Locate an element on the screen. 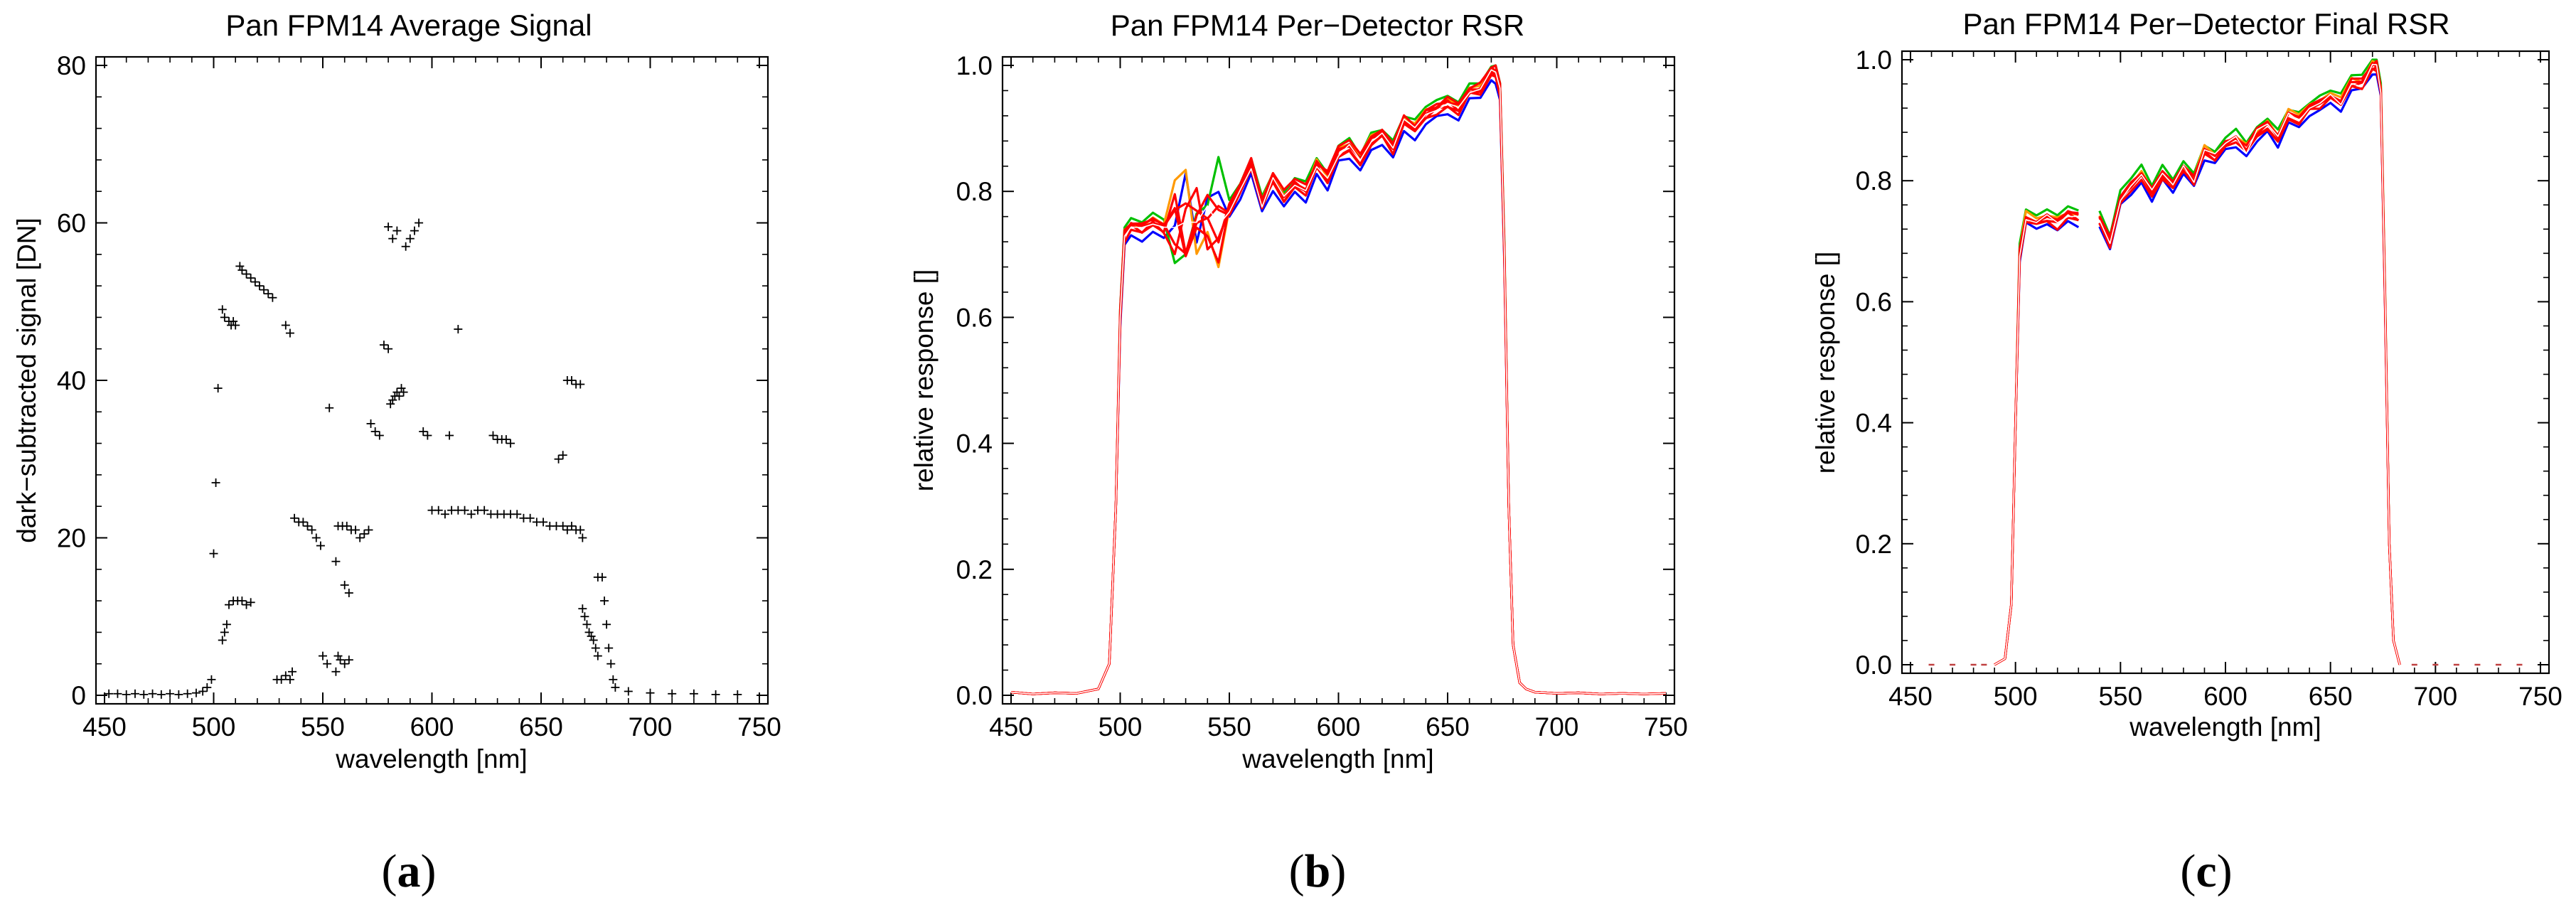 This screenshot has height=910, width=2576. y-tick-label: 0.4 is located at coordinates (1874, 424).